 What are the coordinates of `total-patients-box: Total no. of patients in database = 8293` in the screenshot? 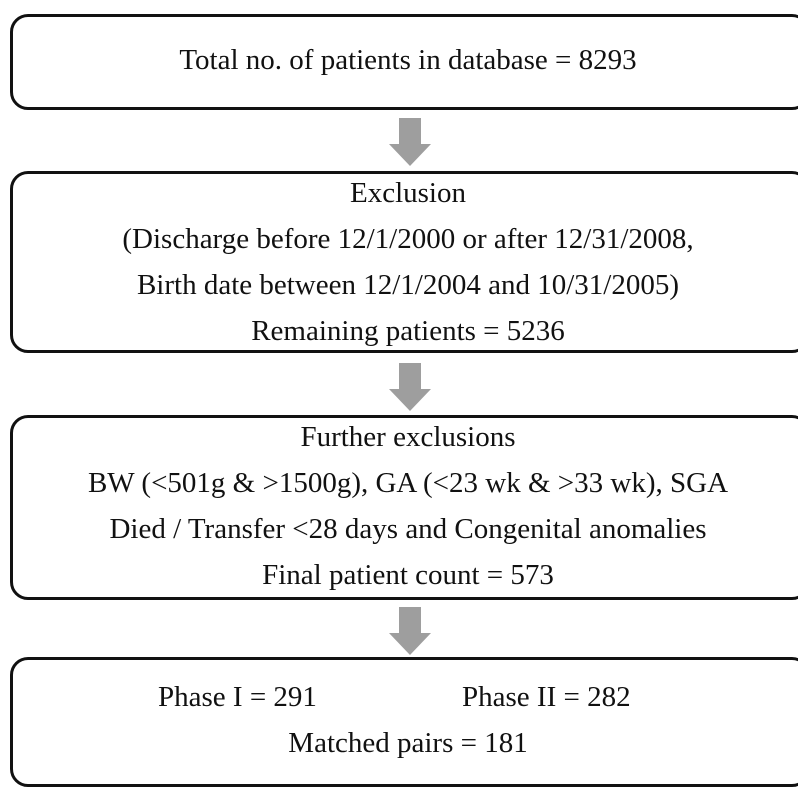 It's located at (404, 62).